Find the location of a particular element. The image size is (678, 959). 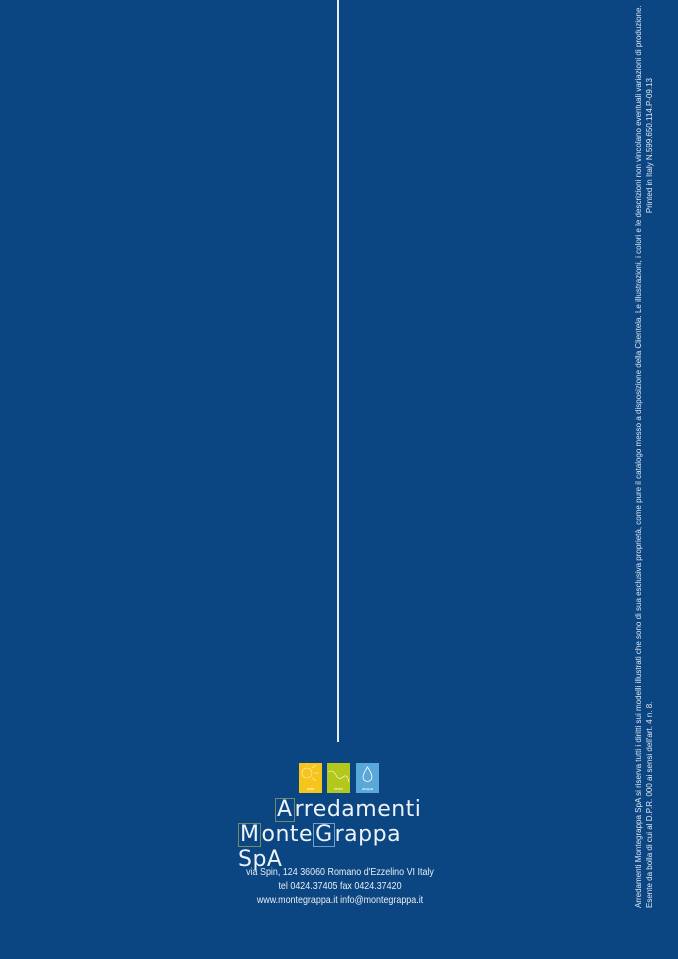

land-icon is located at coordinates (338, 776).